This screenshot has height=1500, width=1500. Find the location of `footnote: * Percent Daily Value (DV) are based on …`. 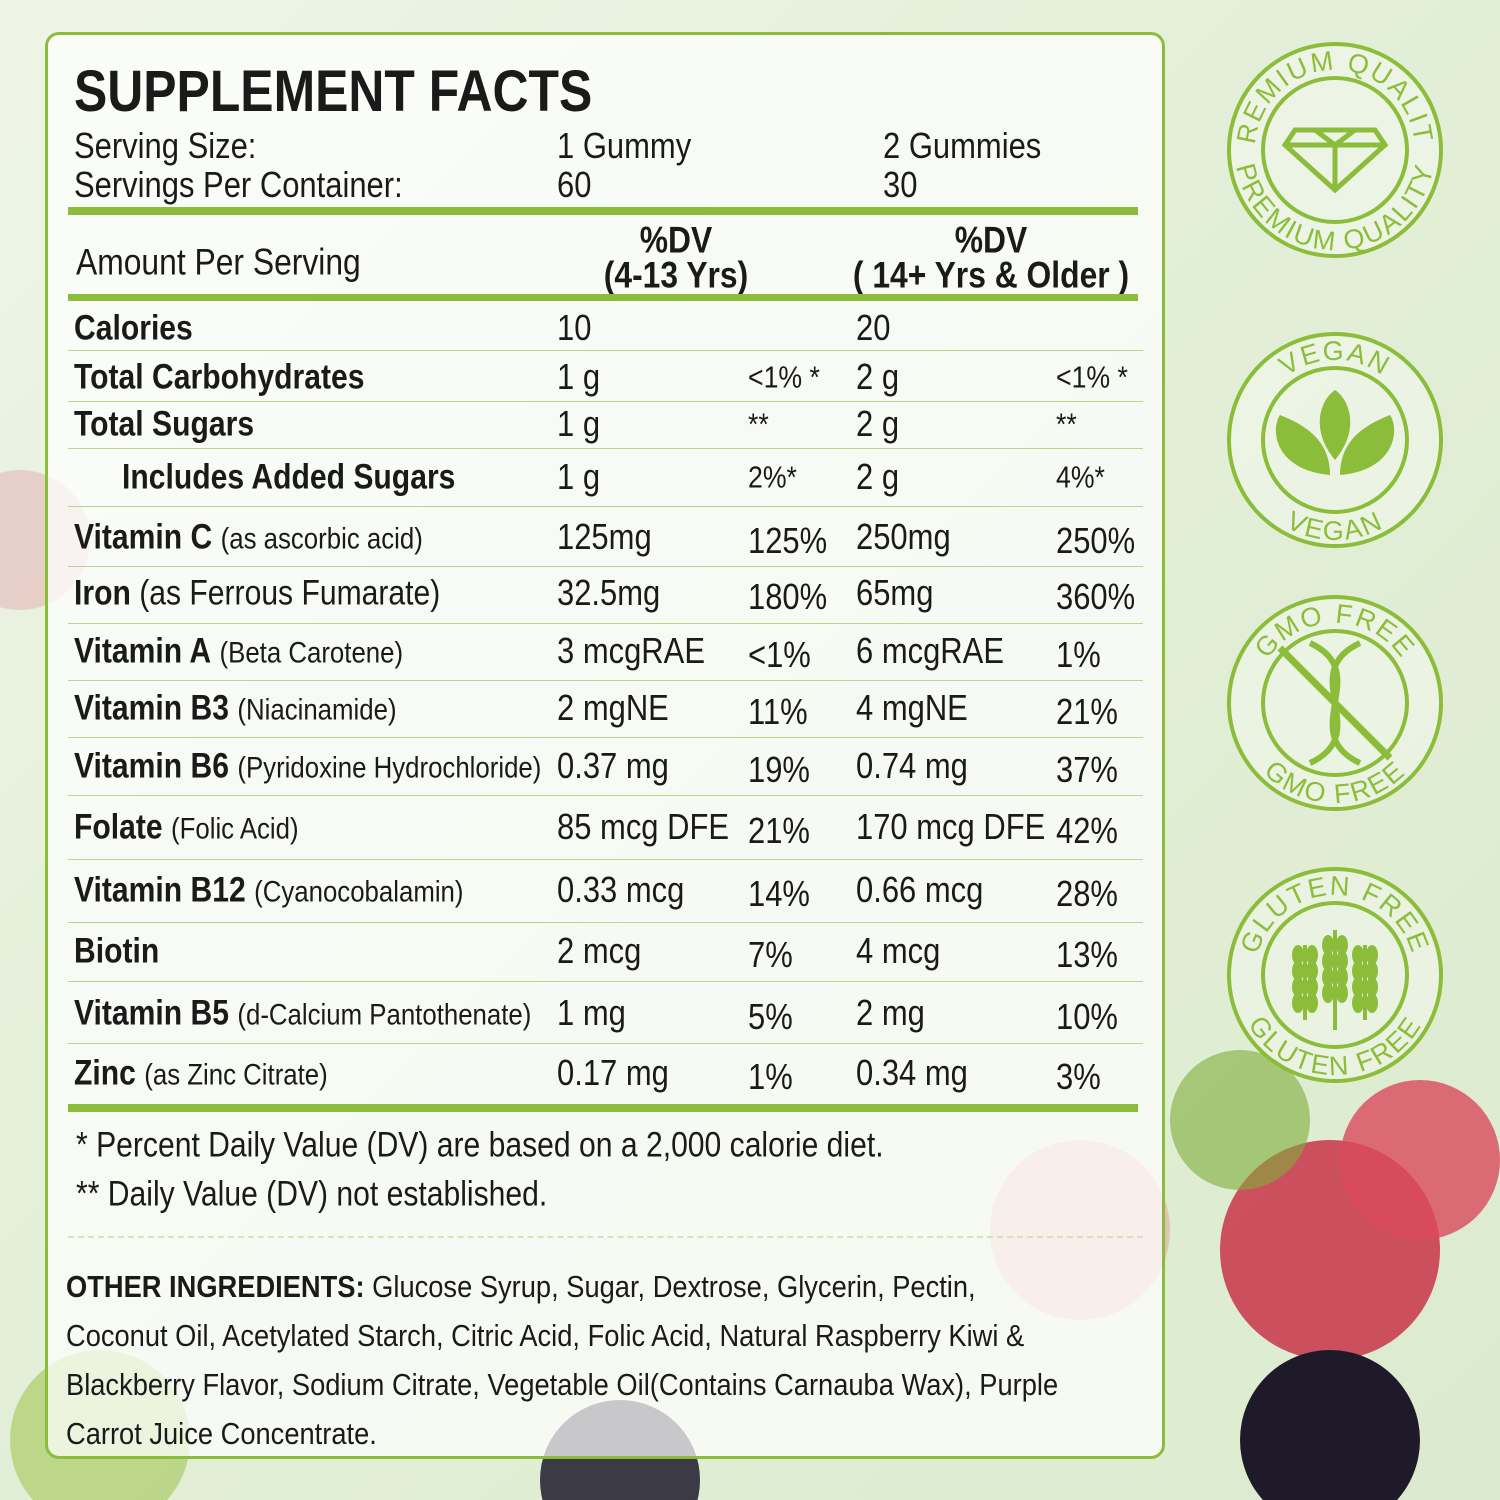

footnote: * Percent Daily Value (DV) are based on … is located at coordinates (480, 1145).